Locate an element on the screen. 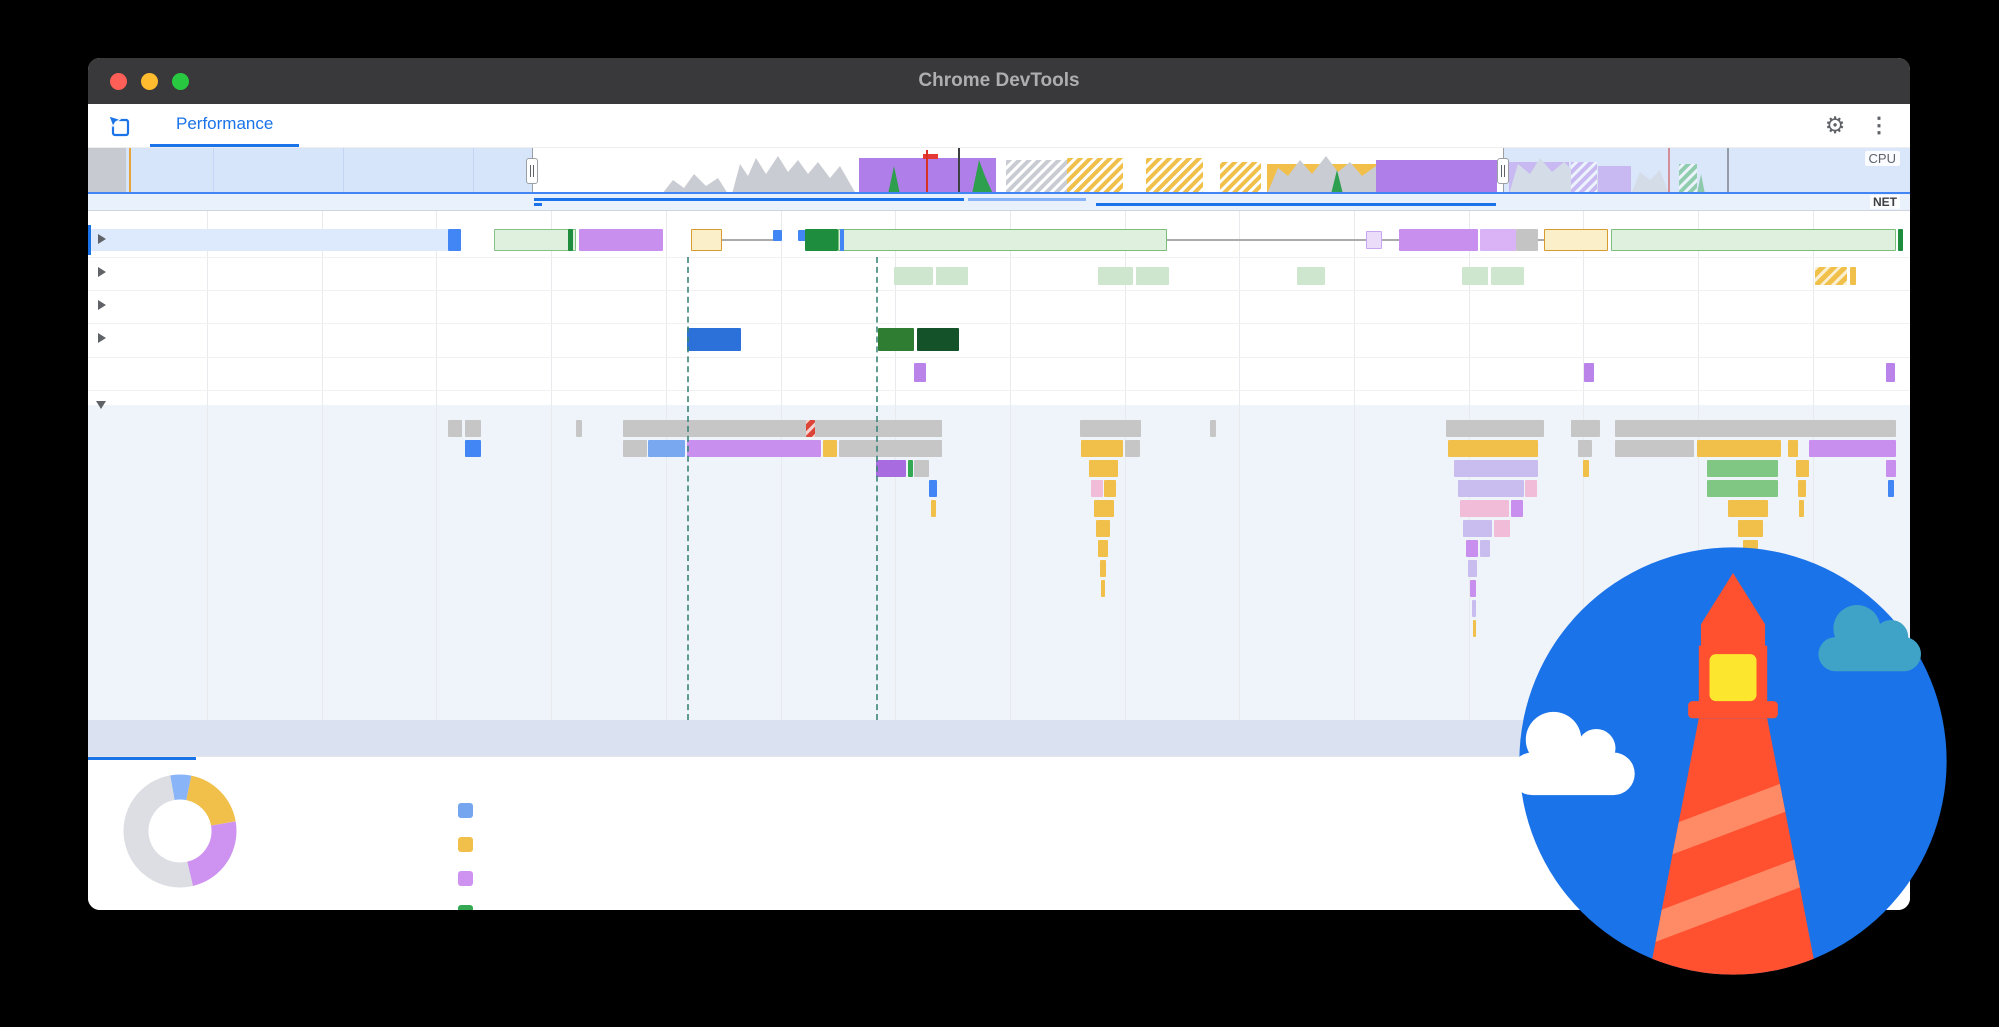  timeline-overview: CPU is located at coordinates (999, 171).